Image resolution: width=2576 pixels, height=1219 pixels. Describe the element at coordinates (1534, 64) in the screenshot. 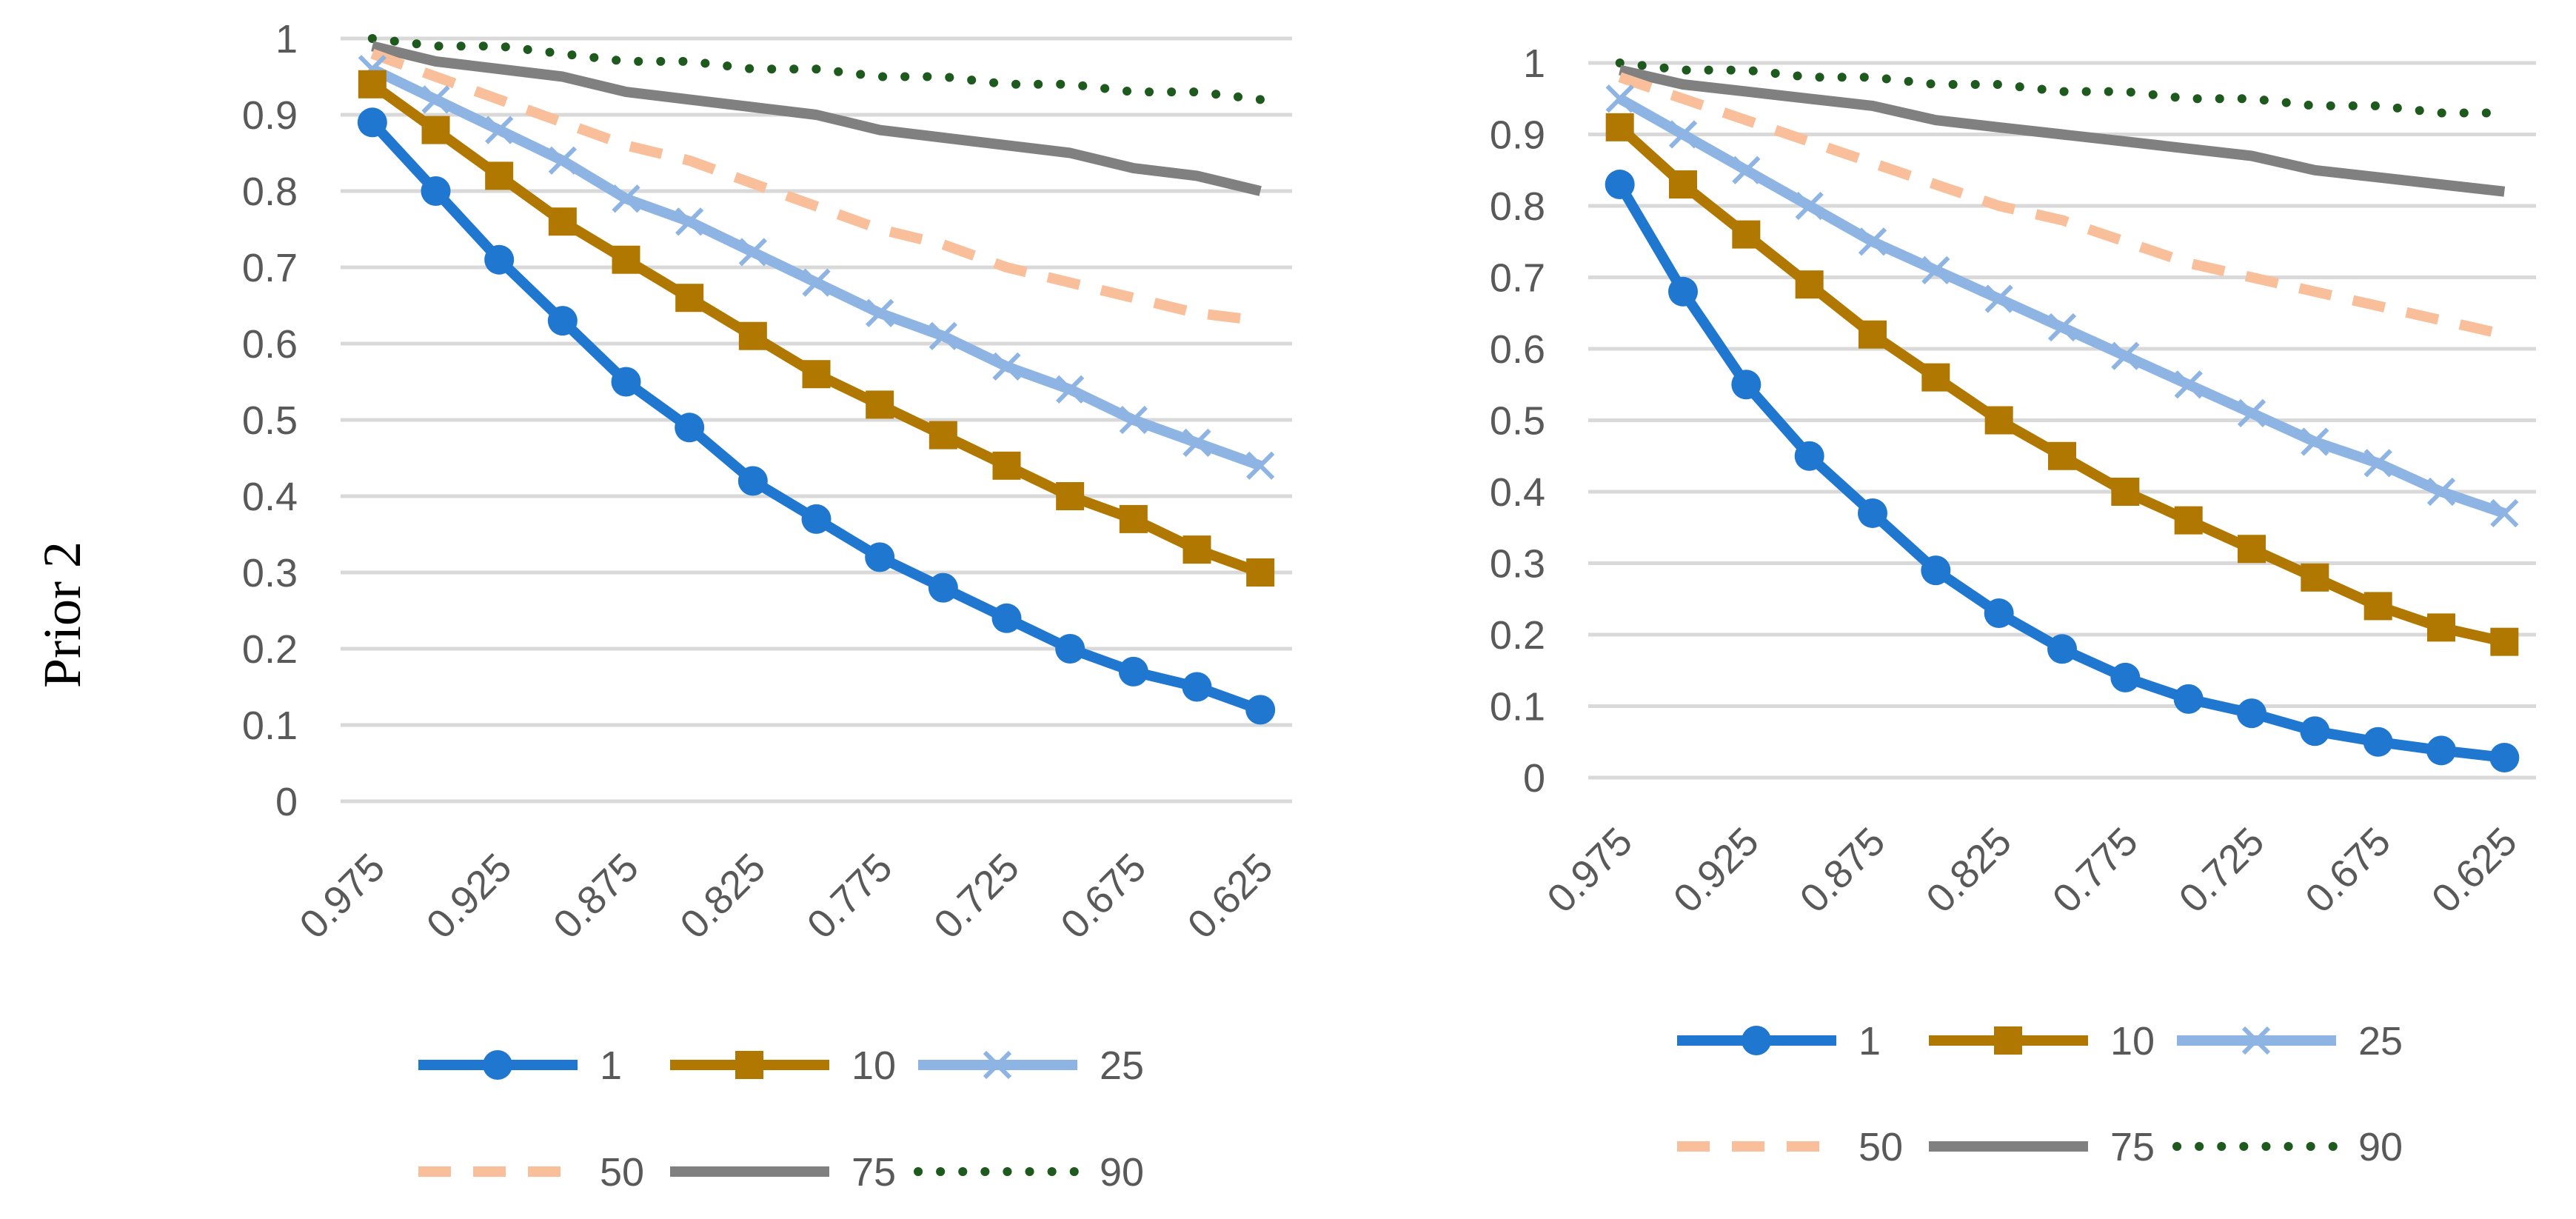

I see `y-tick-label: 1` at that location.